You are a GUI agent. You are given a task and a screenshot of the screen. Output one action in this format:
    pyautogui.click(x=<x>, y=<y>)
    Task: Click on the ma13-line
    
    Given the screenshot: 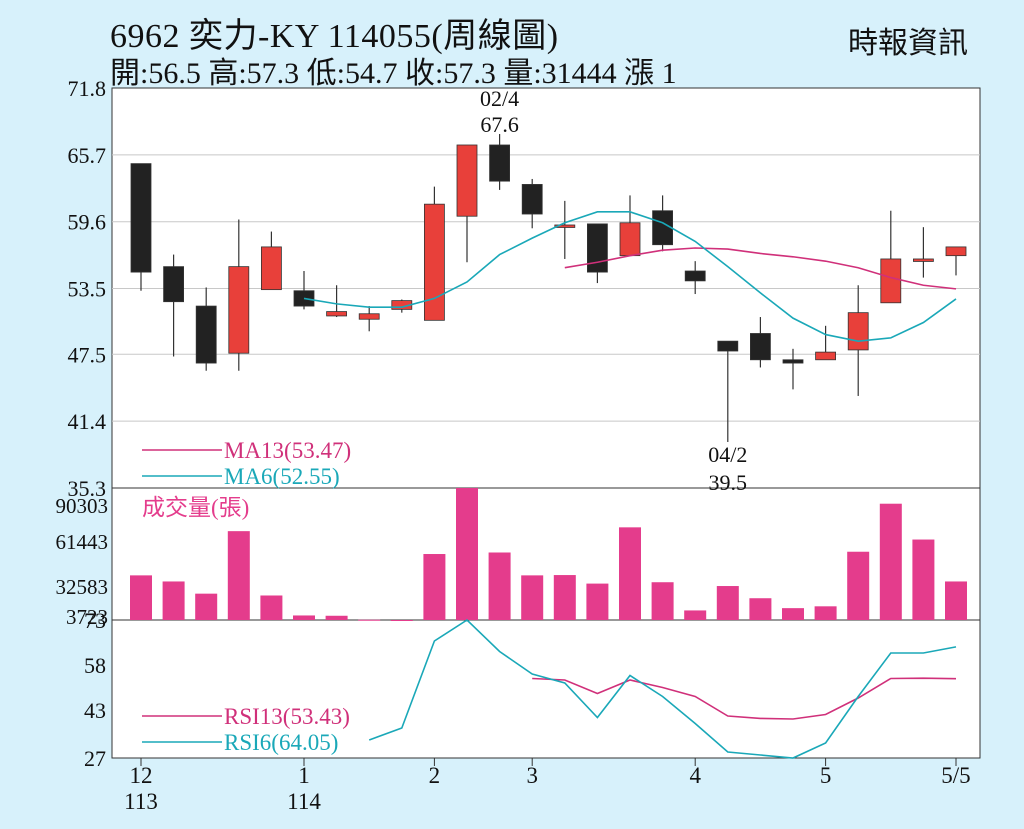 What is the action you would take?
    pyautogui.click(x=760, y=268)
    